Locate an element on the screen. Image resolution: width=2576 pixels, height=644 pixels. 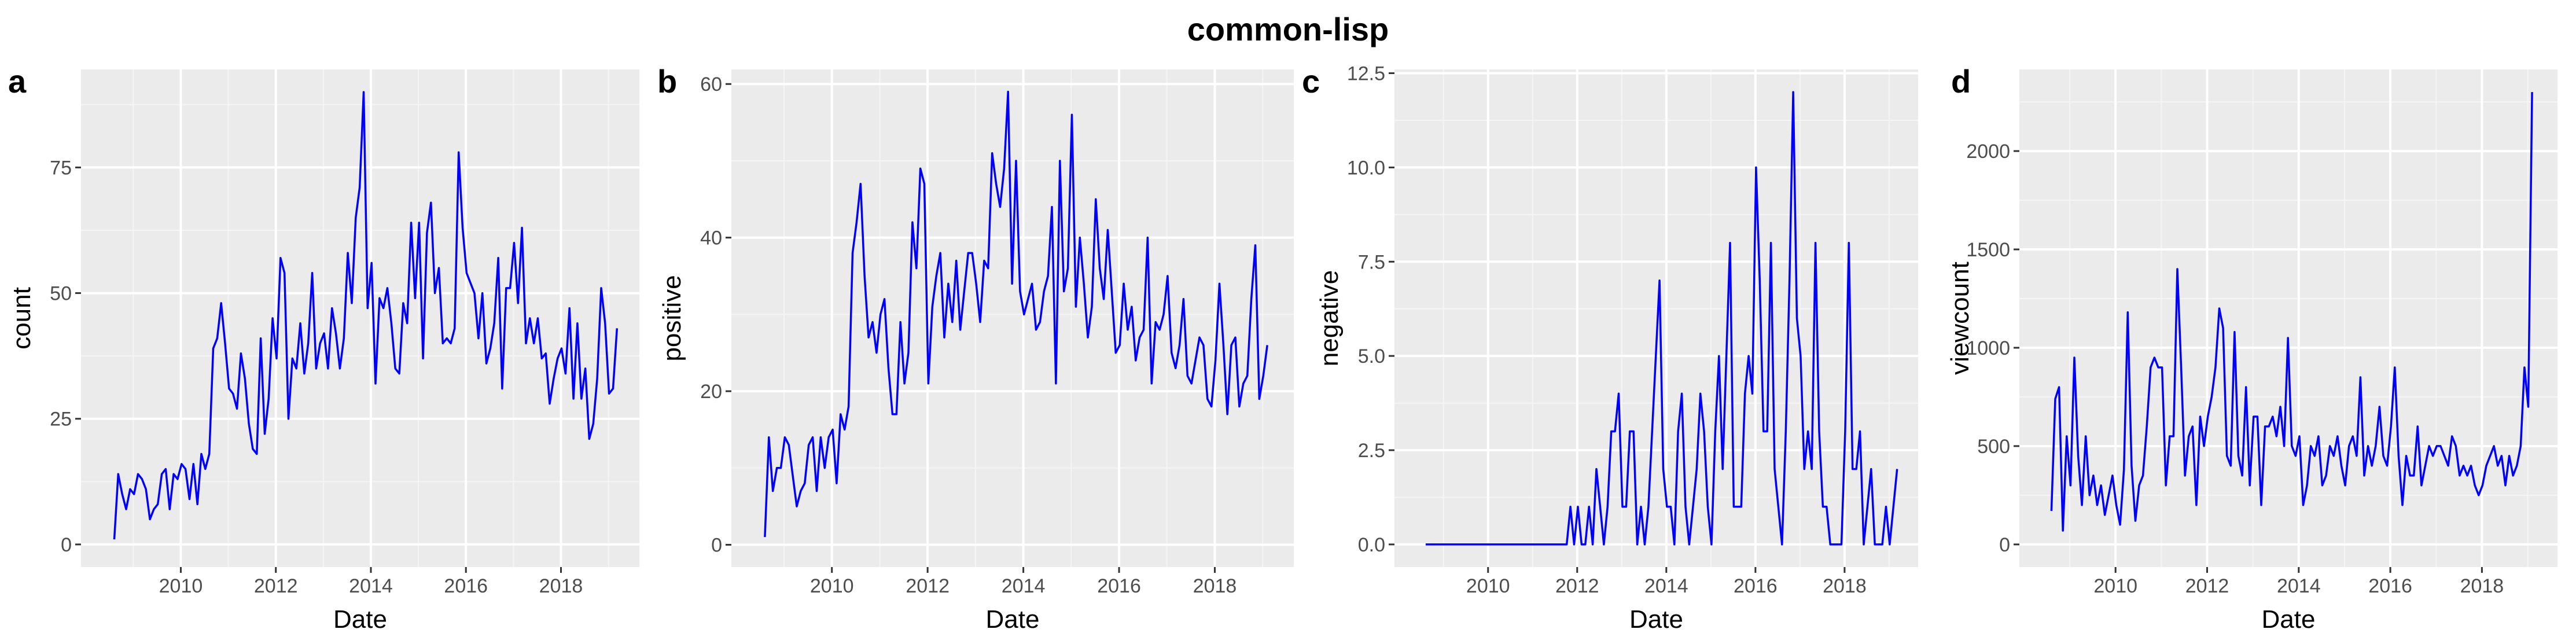
y-tick-label: 2.5 is located at coordinates (1371, 451).